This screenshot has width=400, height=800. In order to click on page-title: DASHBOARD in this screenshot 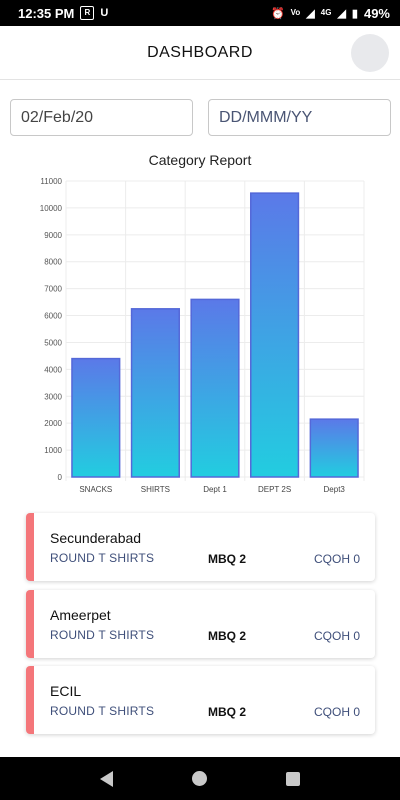, I will do `click(200, 52)`.